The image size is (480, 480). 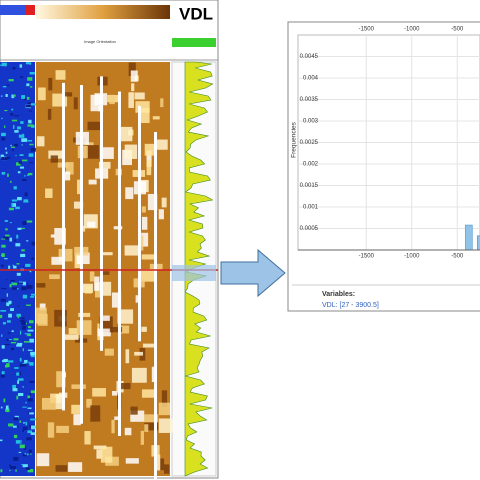 What do you see at coordinates (457, 30) in the screenshot?
I see `x-tick-label: -500` at bounding box center [457, 30].